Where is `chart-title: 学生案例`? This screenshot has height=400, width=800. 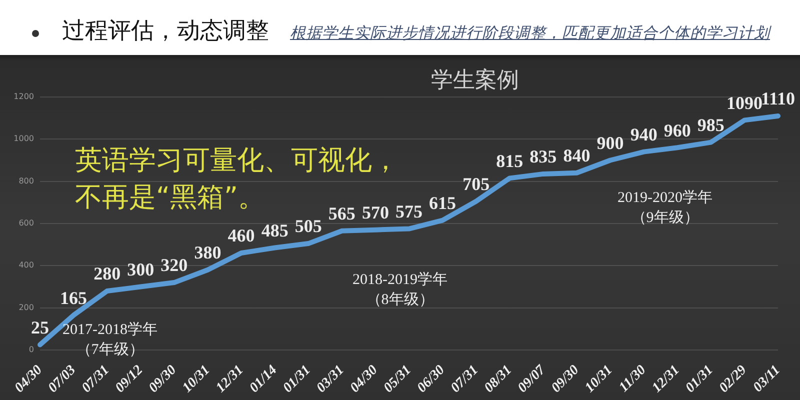
chart-title: 学生案例 is located at coordinates (475, 80).